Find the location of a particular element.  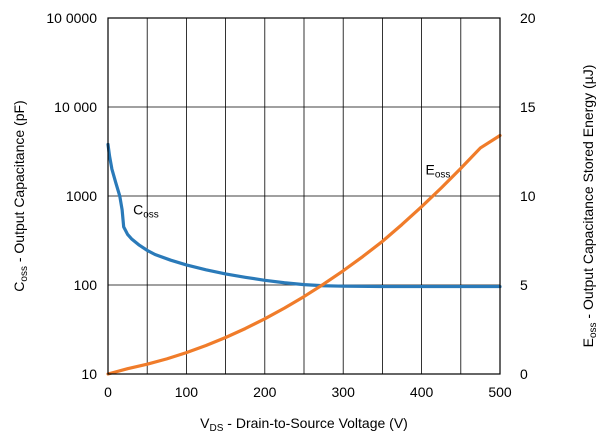

y-left-tick-label: 10 000 is located at coordinates (75, 107).